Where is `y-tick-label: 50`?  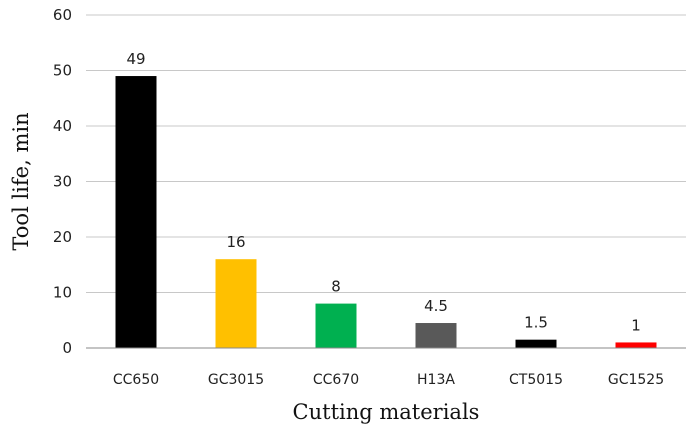
y-tick-label: 50 is located at coordinates (62, 71).